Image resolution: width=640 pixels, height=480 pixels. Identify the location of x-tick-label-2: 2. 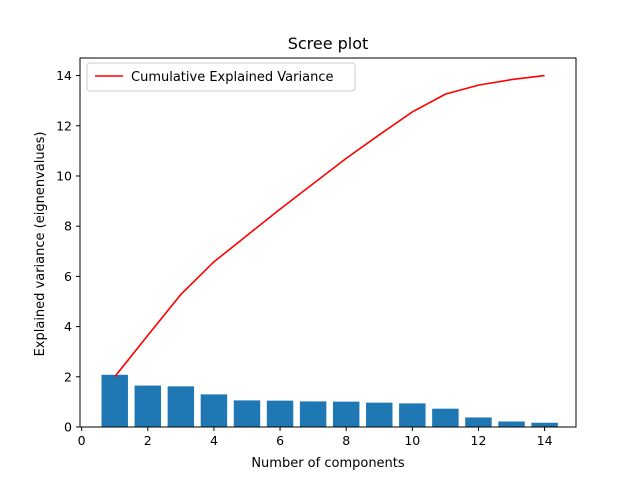
(148, 440).